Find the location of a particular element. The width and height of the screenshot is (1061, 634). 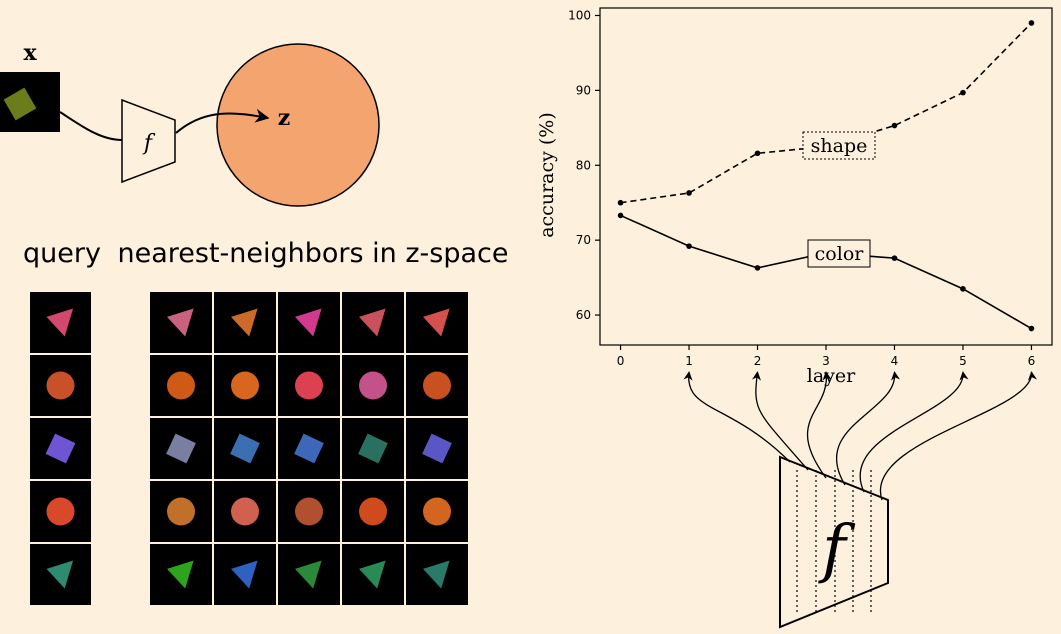

x-tick-label: 6 is located at coordinates (1032, 361).